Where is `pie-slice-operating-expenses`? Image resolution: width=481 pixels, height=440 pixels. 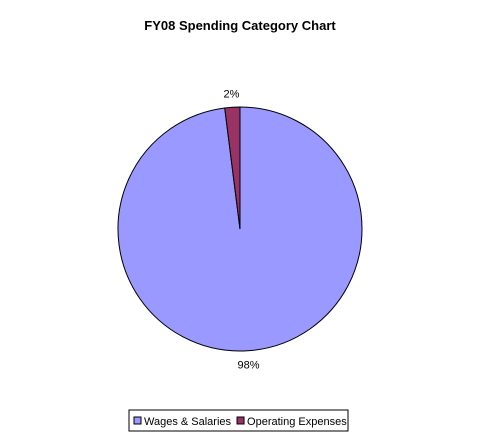
pie-slice-operating-expenses is located at coordinates (232, 168).